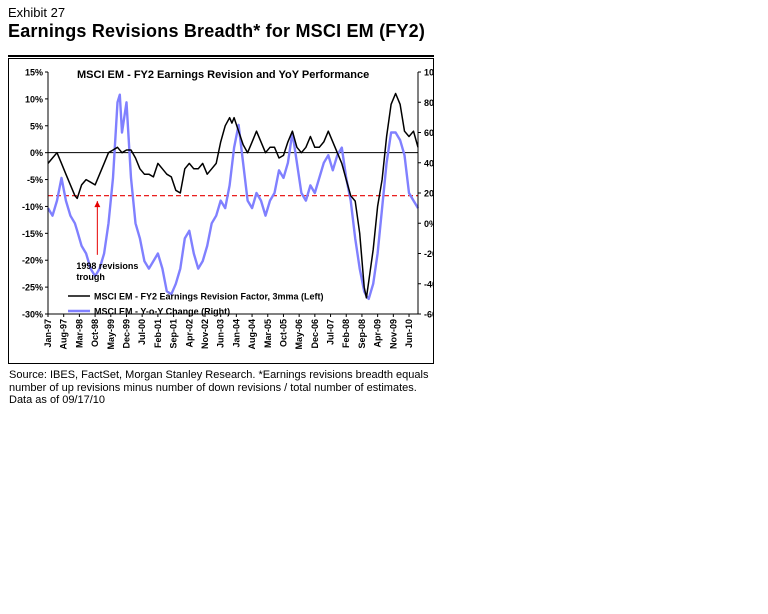 Image resolution: width=768 pixels, height=614 pixels. Describe the element at coordinates (174, 334) in the screenshot. I see `x-axis-tick-label: Sep-01` at that location.